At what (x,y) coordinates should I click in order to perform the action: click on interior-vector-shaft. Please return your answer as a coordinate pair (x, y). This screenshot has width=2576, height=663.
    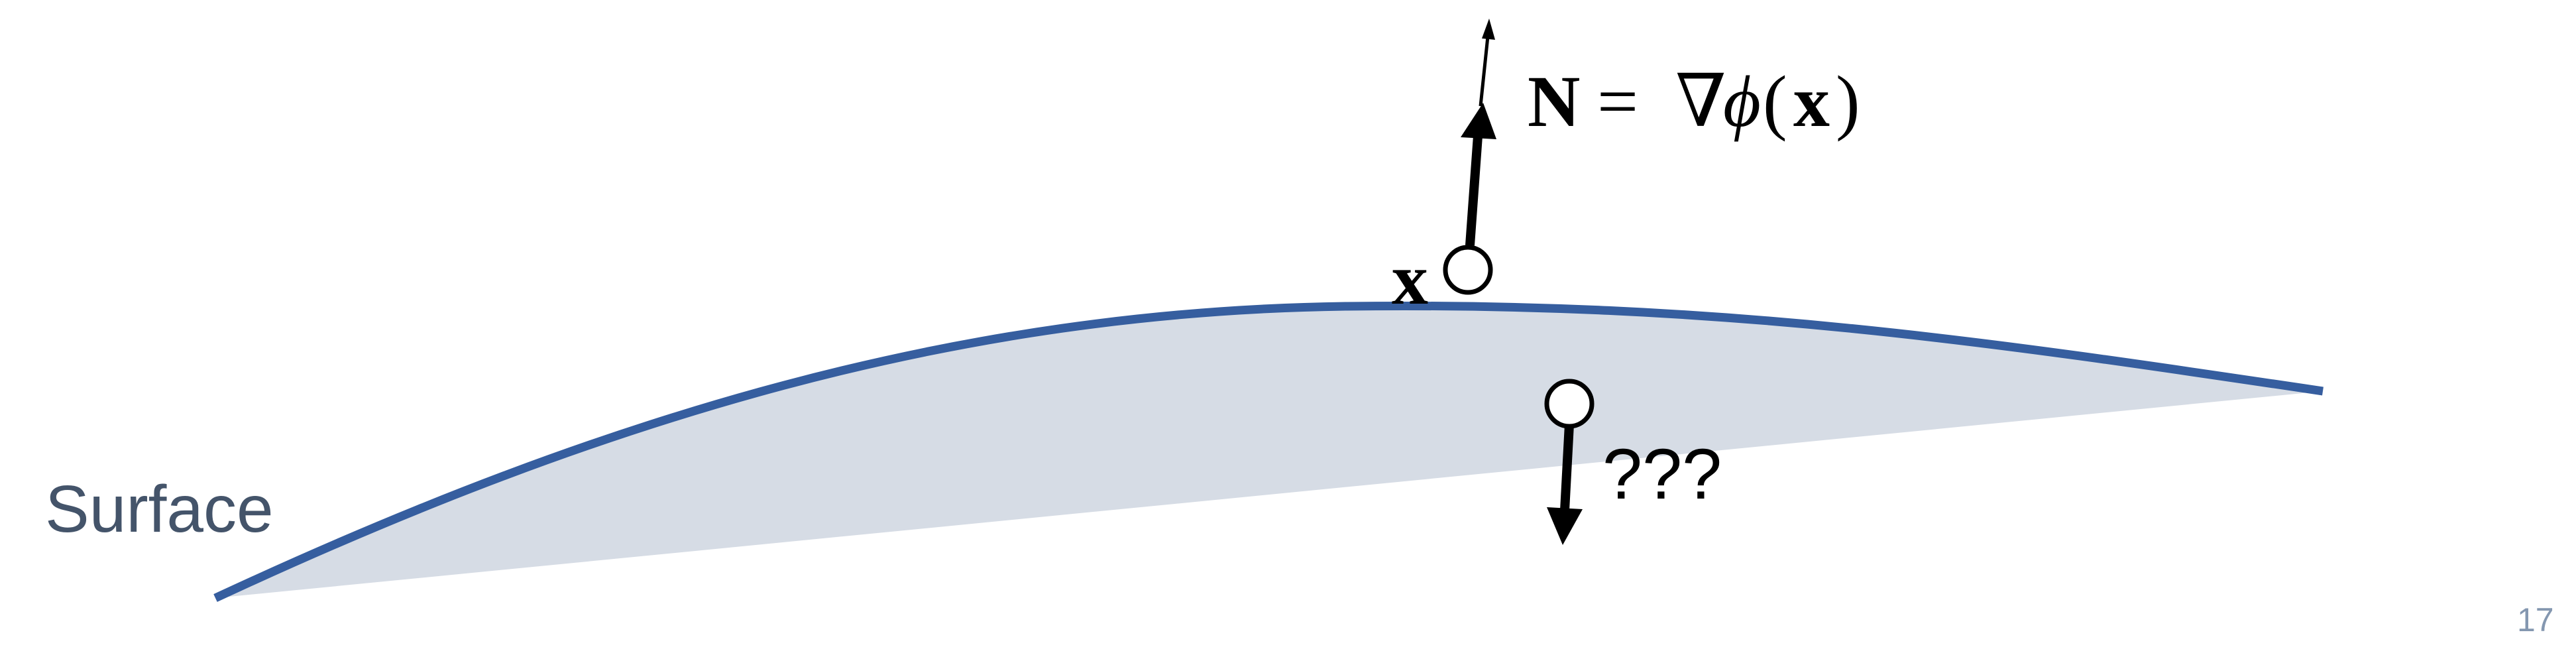
    Looking at the image, I should click on (1567, 467).